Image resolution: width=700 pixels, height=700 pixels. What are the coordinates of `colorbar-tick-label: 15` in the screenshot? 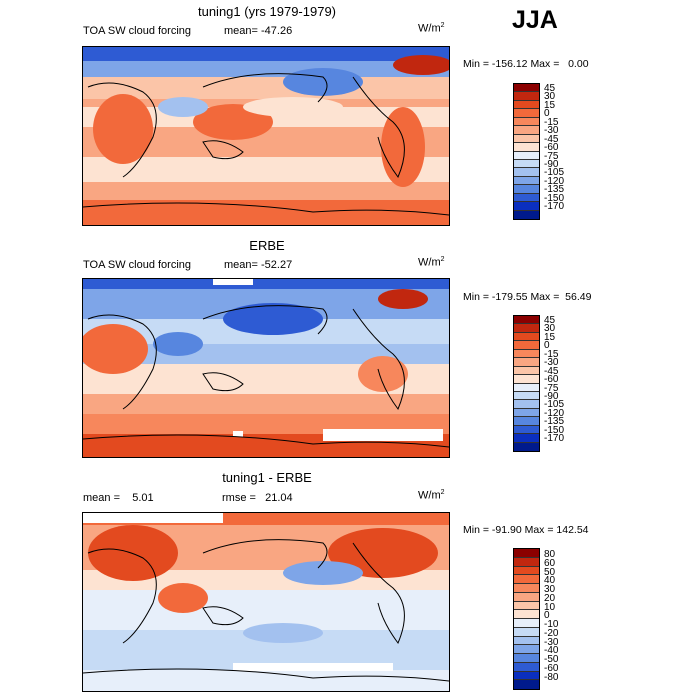 It's located at (550, 337).